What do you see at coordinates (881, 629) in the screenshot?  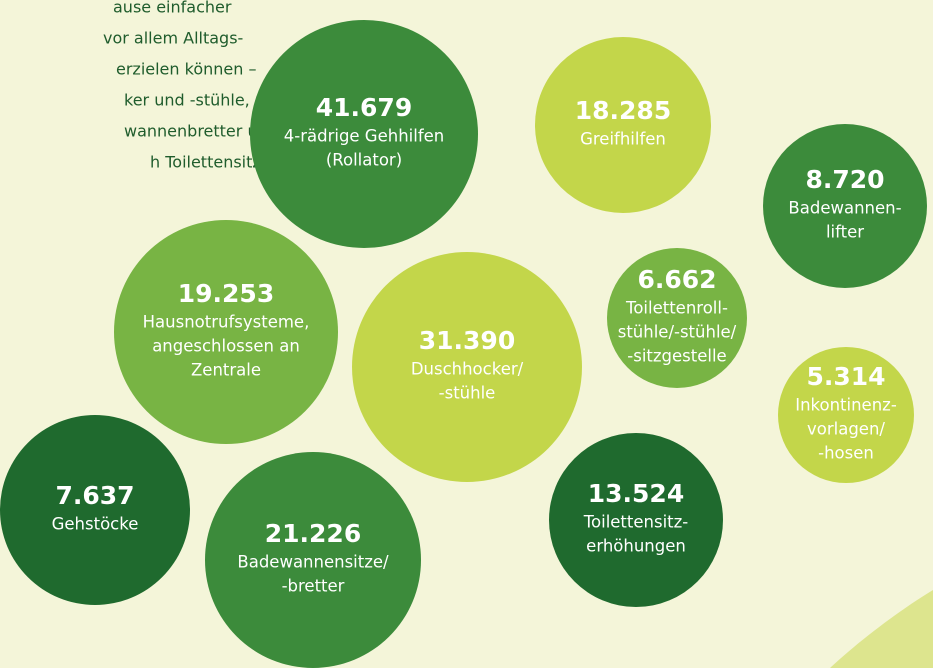 I see `corner-shape` at bounding box center [881, 629].